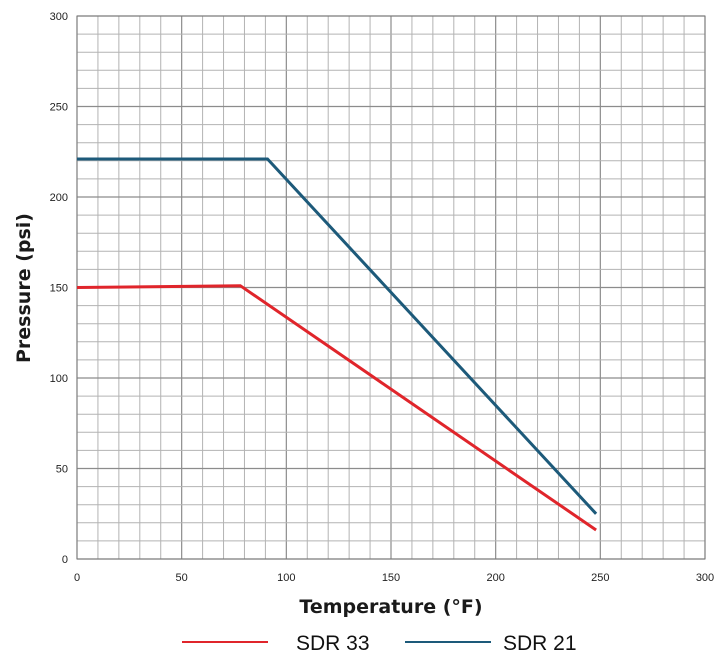 This screenshot has height=666, width=724. What do you see at coordinates (705, 578) in the screenshot?
I see `x-tick-label: 300` at bounding box center [705, 578].